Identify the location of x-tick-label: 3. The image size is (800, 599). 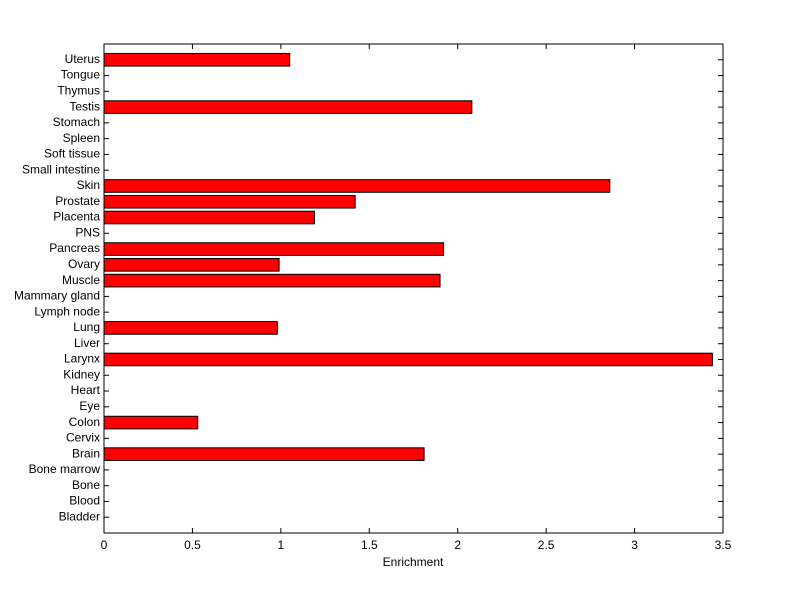
(634, 545).